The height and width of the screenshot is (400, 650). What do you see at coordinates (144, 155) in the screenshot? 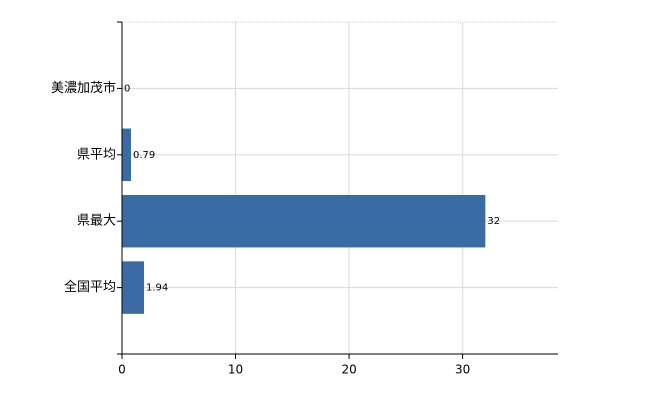
I see `value-label: 0.79` at bounding box center [144, 155].